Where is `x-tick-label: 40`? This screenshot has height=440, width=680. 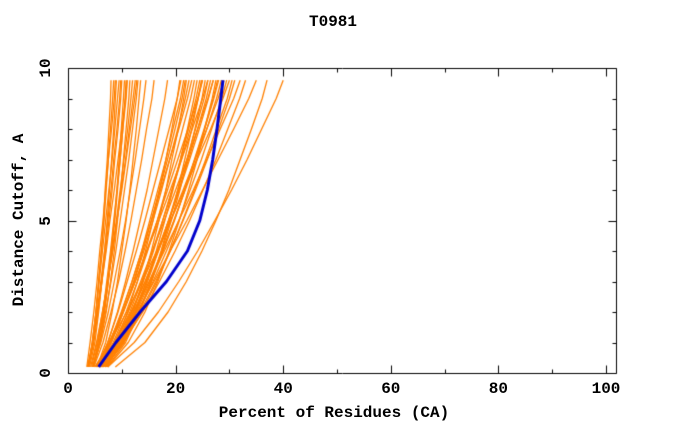 x-tick-label: 40 is located at coordinates (283, 389).